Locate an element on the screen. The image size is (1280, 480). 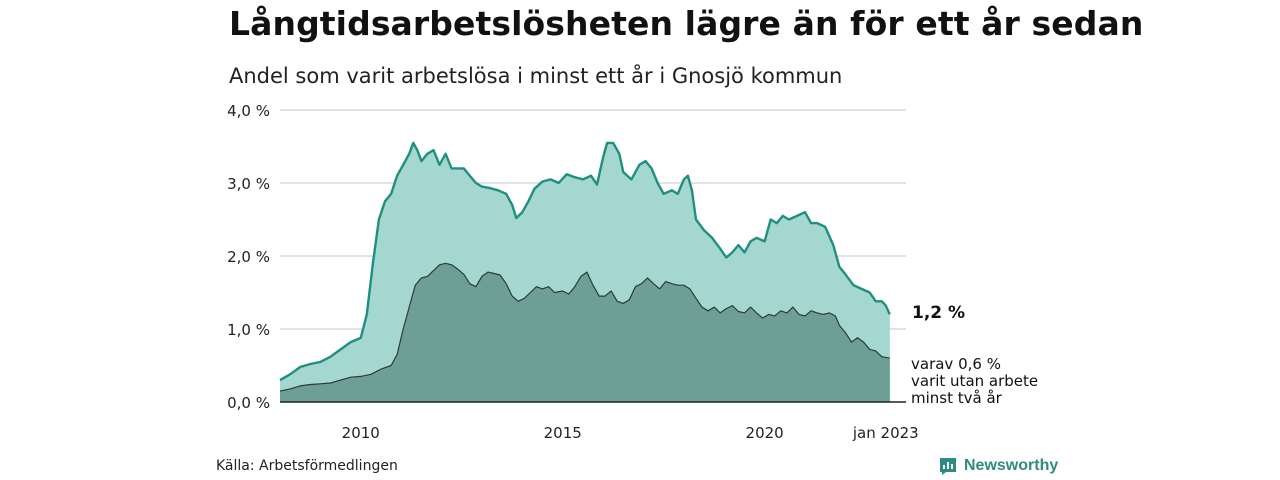
subvalue-line-3: minst två år is located at coordinates (956, 398).